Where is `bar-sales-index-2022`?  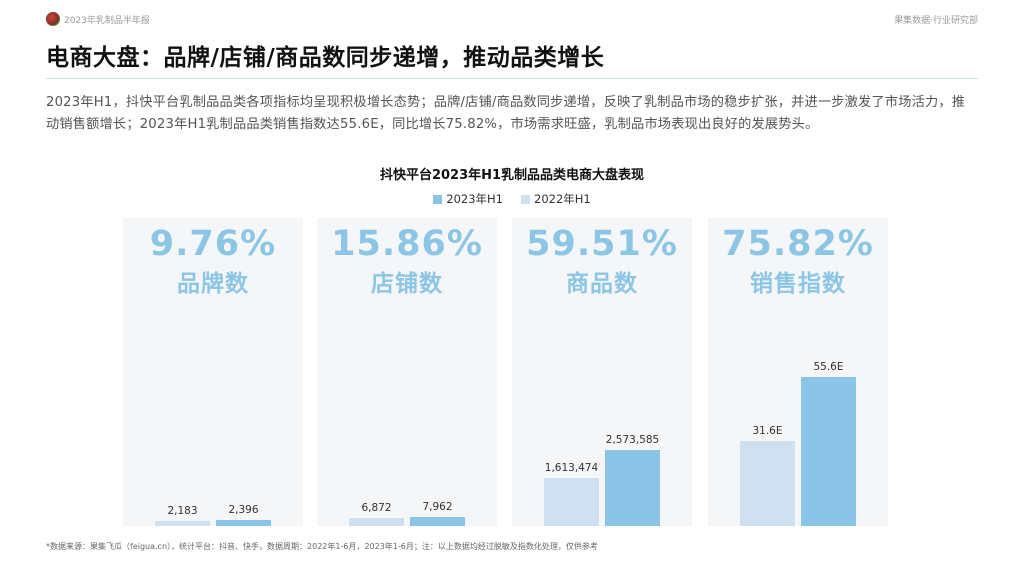 bar-sales-index-2022 is located at coordinates (767, 483).